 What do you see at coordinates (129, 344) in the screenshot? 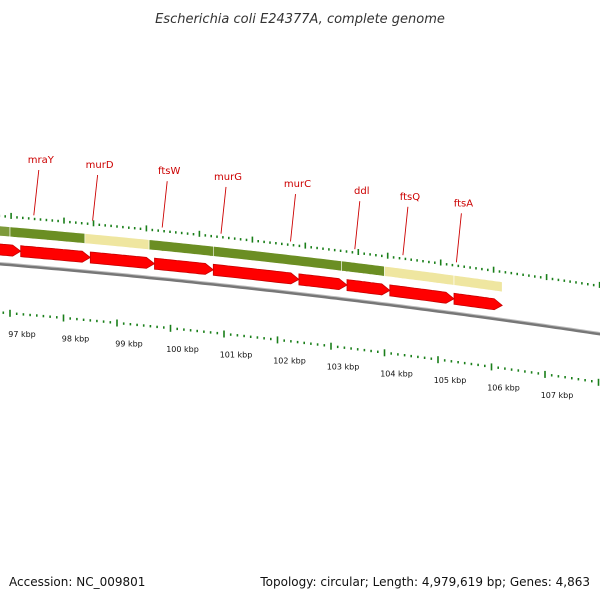
I see `scale-label: 99 kbp` at bounding box center [129, 344].